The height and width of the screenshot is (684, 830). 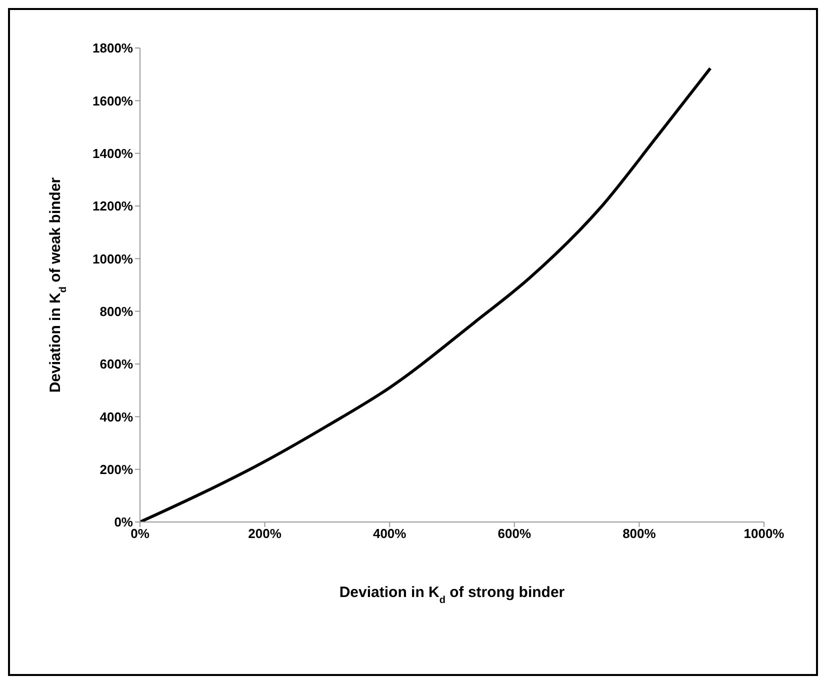 I want to click on y-tick-label: 200%, so click(x=117, y=469).